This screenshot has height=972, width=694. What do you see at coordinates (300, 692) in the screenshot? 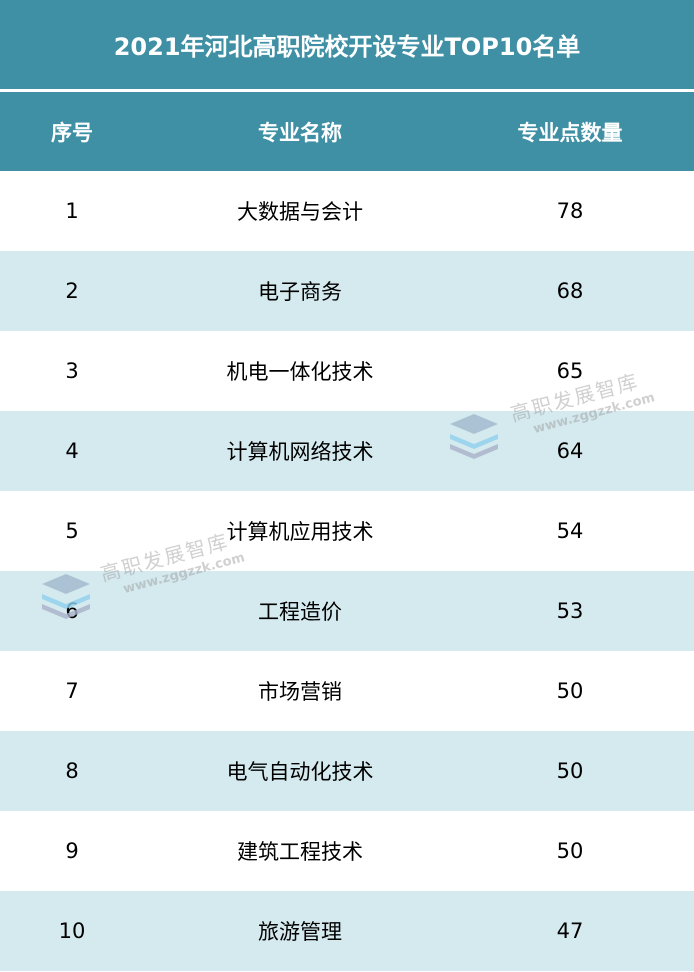
I see `cell-major: 市场营销` at bounding box center [300, 692].